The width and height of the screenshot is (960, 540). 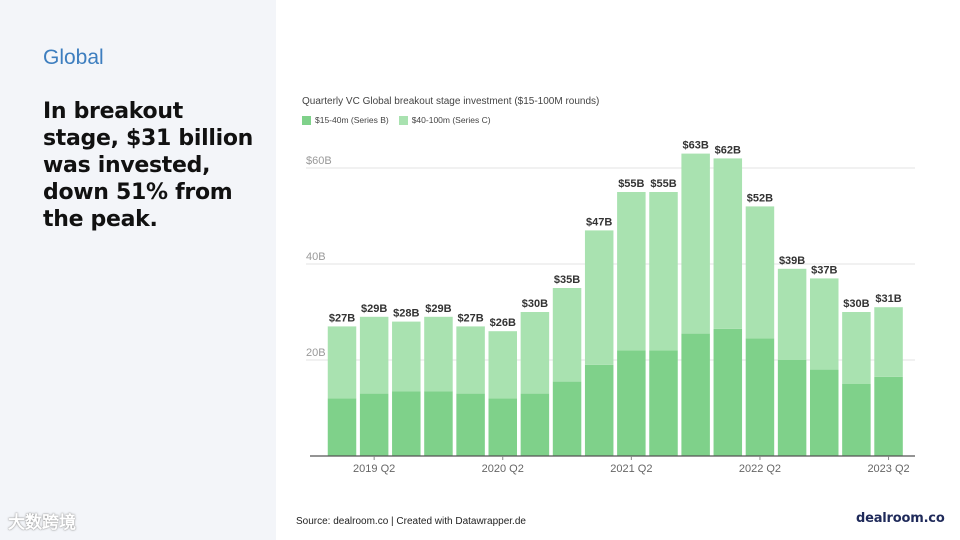 What do you see at coordinates (451, 120) in the screenshot?
I see `legend-label-series-c: $40-100m (Series C)` at bounding box center [451, 120].